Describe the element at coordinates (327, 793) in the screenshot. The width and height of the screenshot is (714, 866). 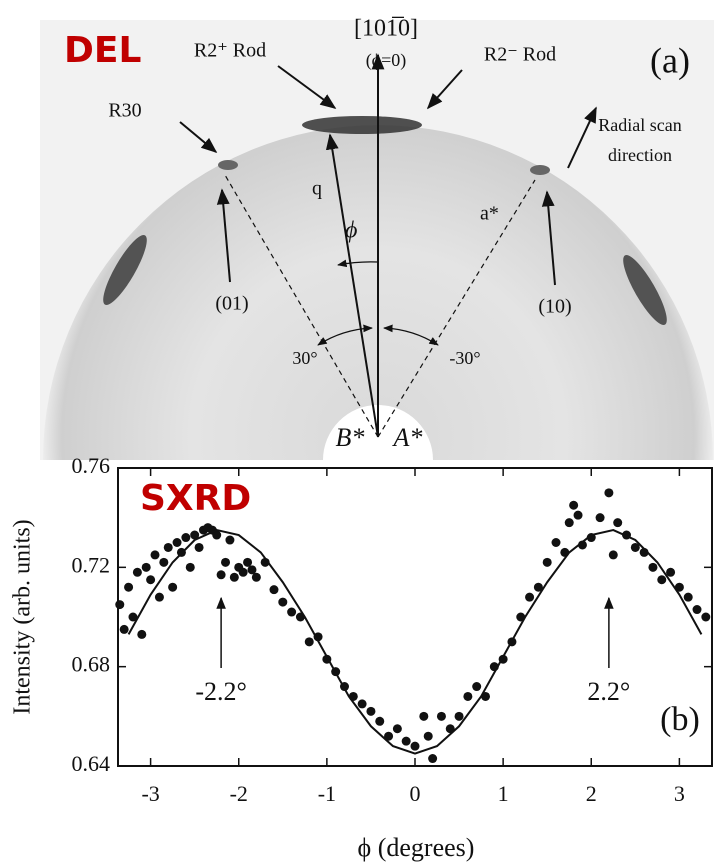
I see `x-tick-label: -1` at that location.